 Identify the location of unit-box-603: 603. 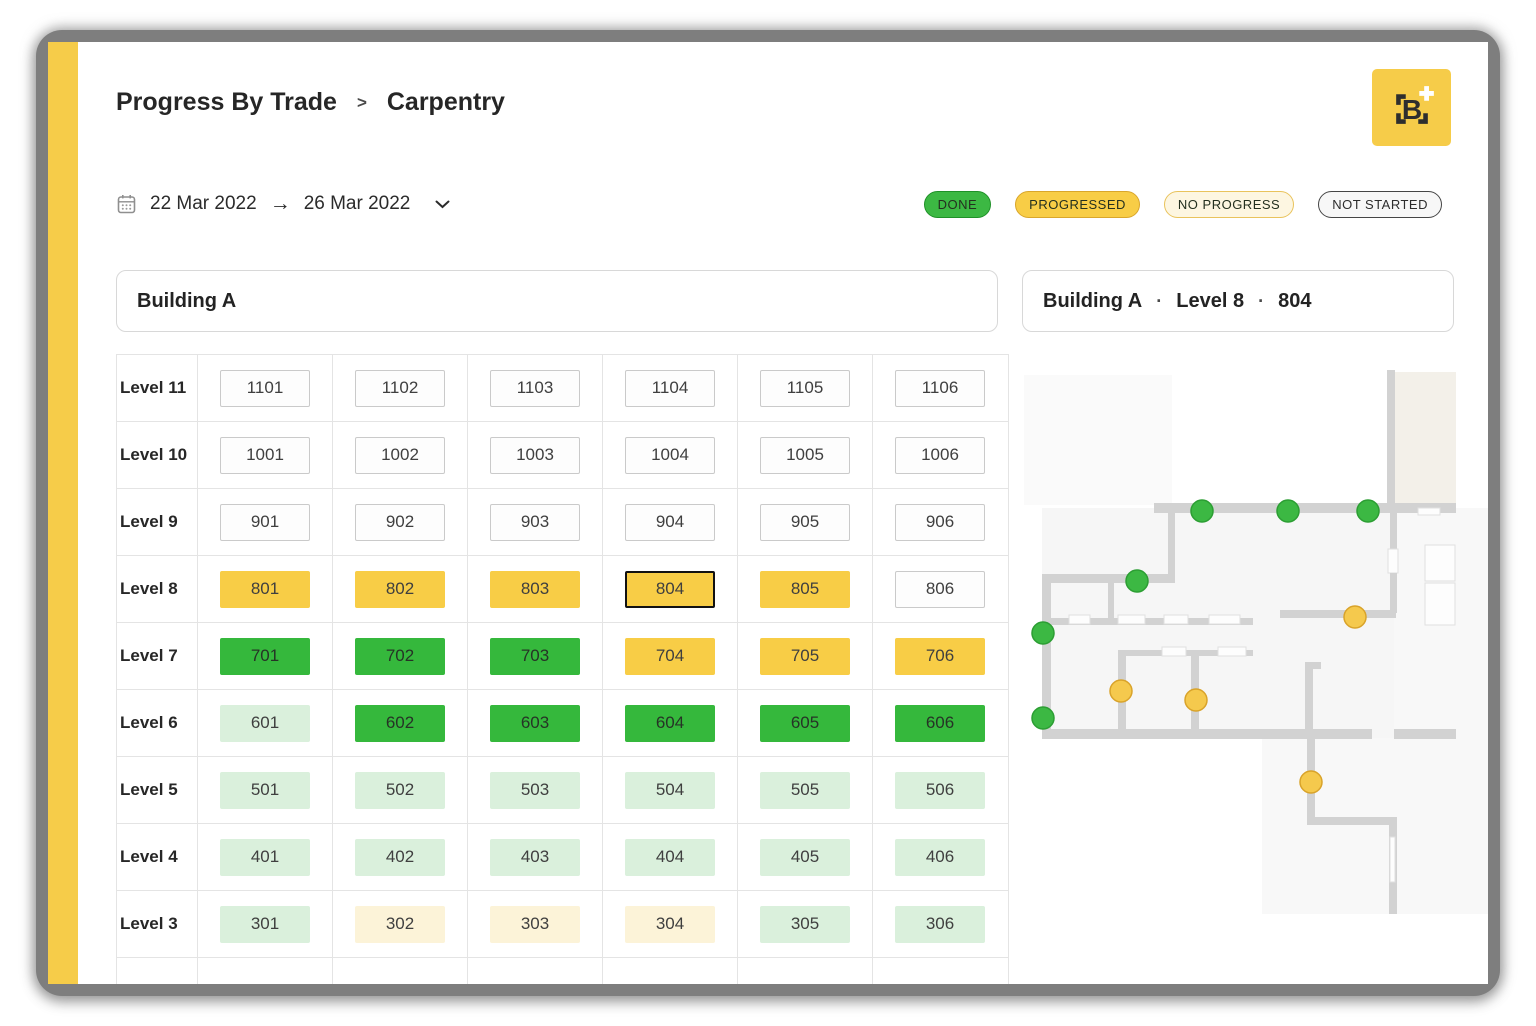
(535, 723).